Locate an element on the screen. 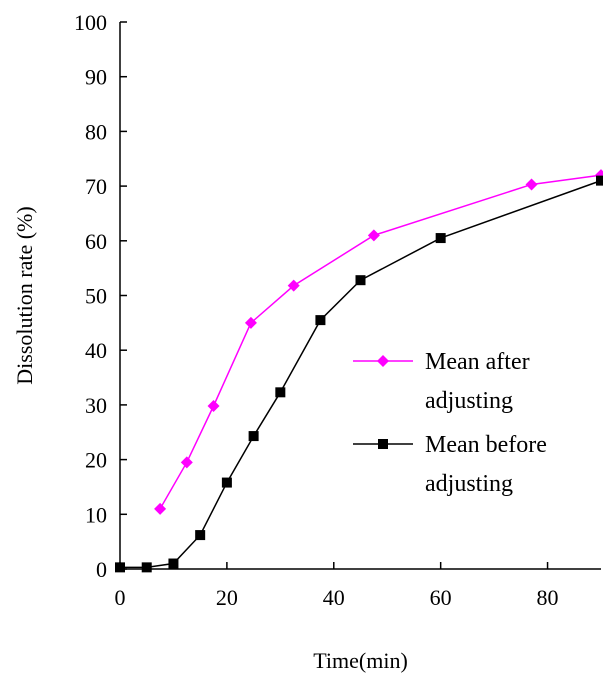 Image resolution: width=603 pixels, height=673 pixels. legend: Mean after adjusting Mean before adjusting is located at coordinates (450, 423).